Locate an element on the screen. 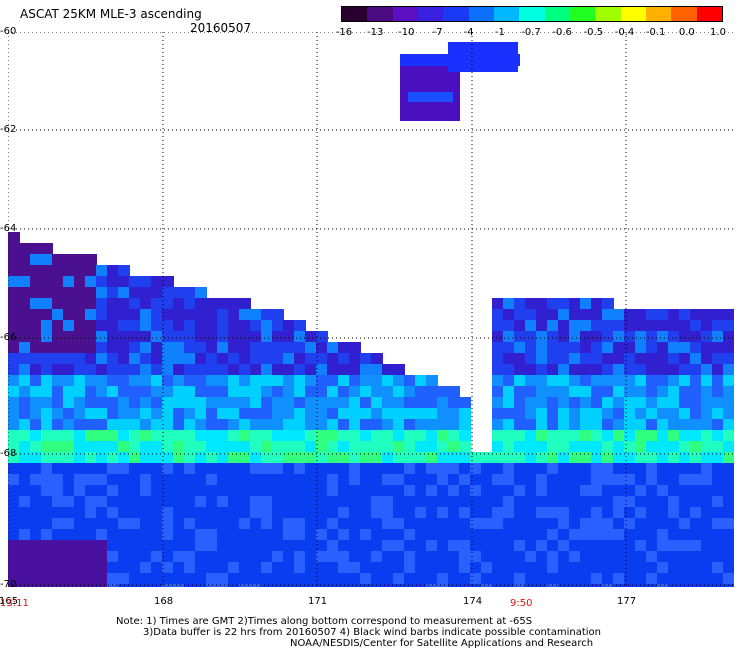 The width and height of the screenshot is (740, 650). colorbar-label: -0.6 is located at coordinates (562, 32).